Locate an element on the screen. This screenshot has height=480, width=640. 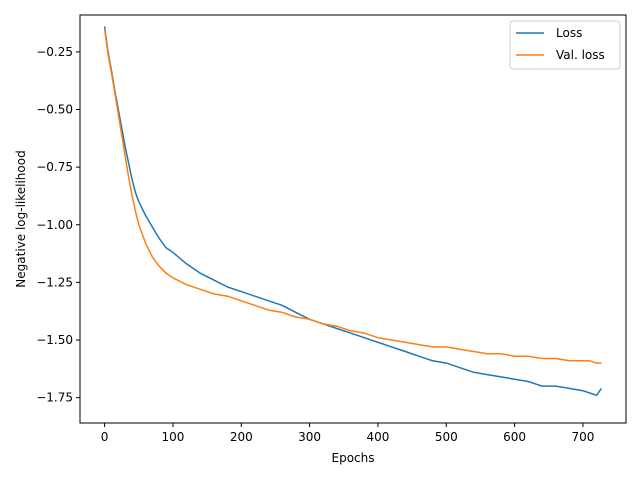
y-tick-label-6: −1.75 is located at coordinates (54, 398).